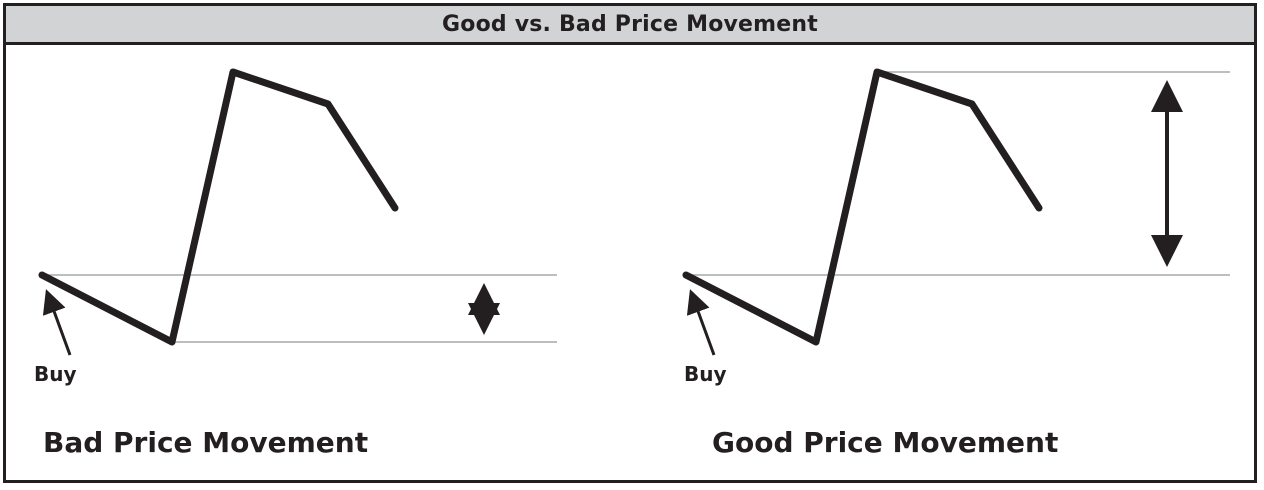 The image size is (1264, 490). I want to click on diagram-title: Good vs. Bad Price Movement, so click(630, 24).